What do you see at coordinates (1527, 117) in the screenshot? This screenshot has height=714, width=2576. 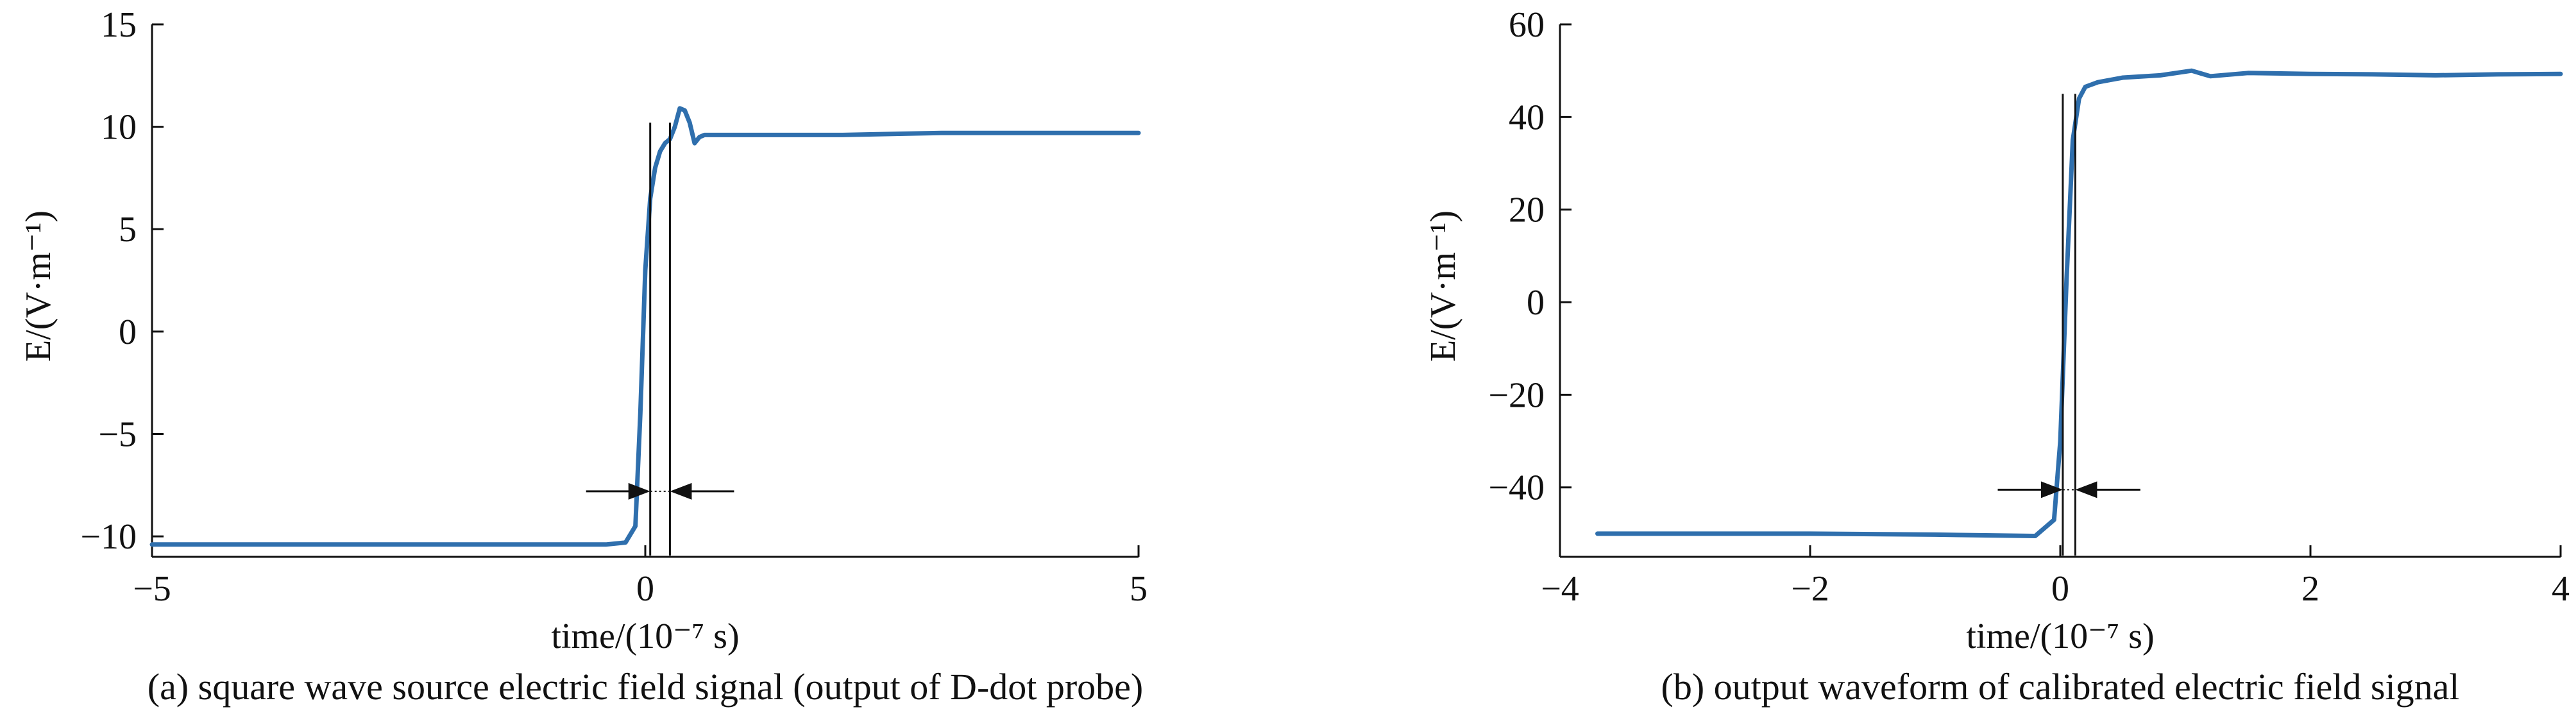 I see `panel-b-ytick-label: 40` at bounding box center [1527, 117].